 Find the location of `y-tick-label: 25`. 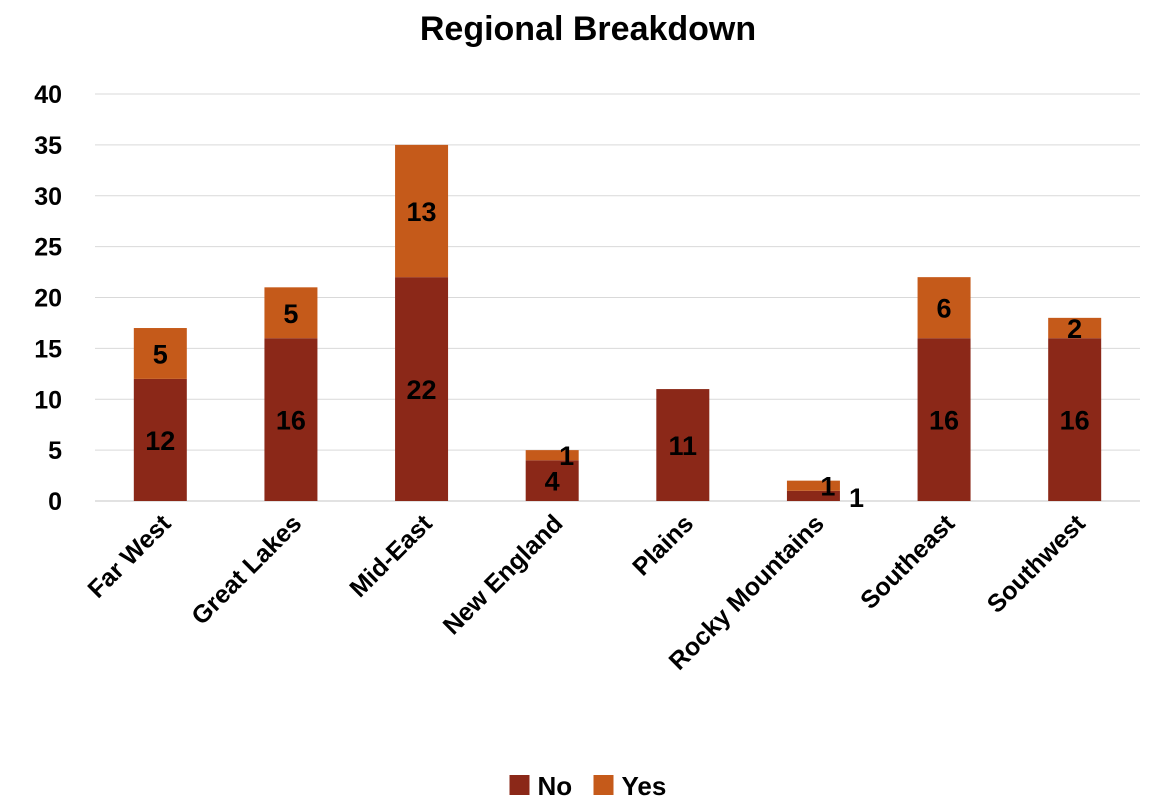

y-tick-label: 25 is located at coordinates (48, 248).